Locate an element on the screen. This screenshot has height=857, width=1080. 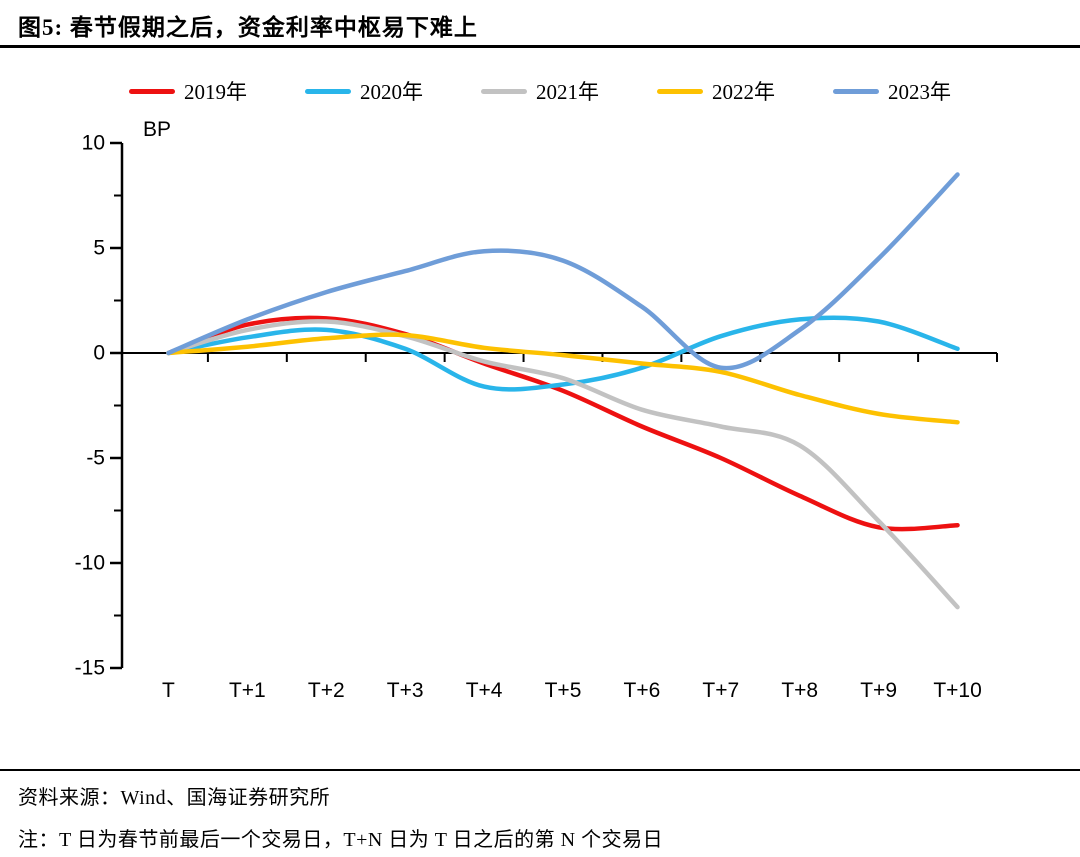
legend-item-2021年: 2021年 is located at coordinates (540, 91).